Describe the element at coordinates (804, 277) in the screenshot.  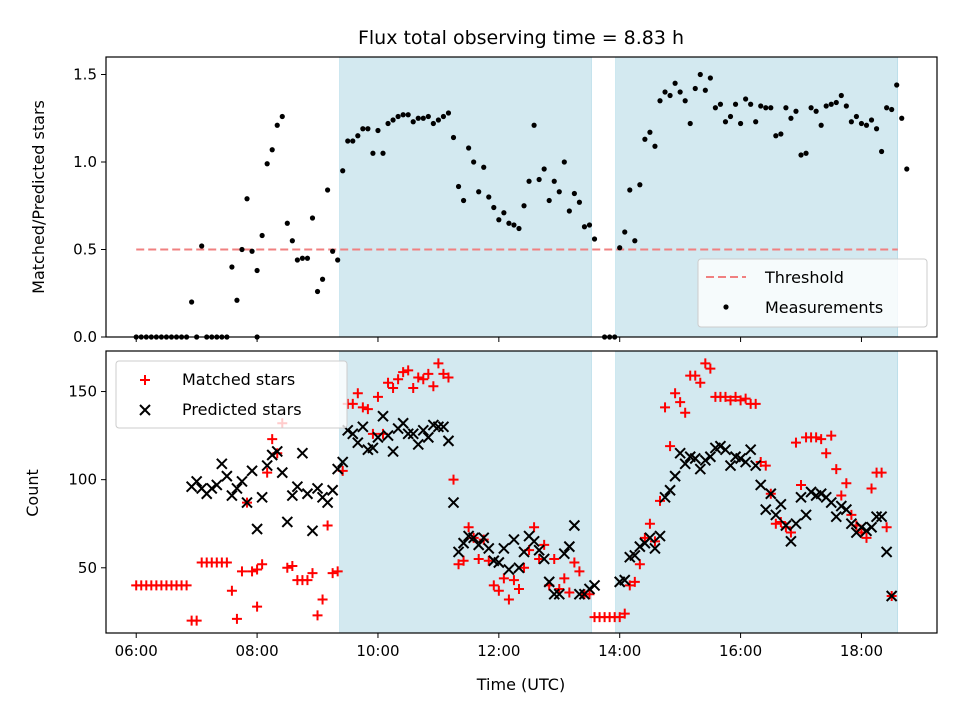
I see `legend-threshold-label: Threshold` at that location.